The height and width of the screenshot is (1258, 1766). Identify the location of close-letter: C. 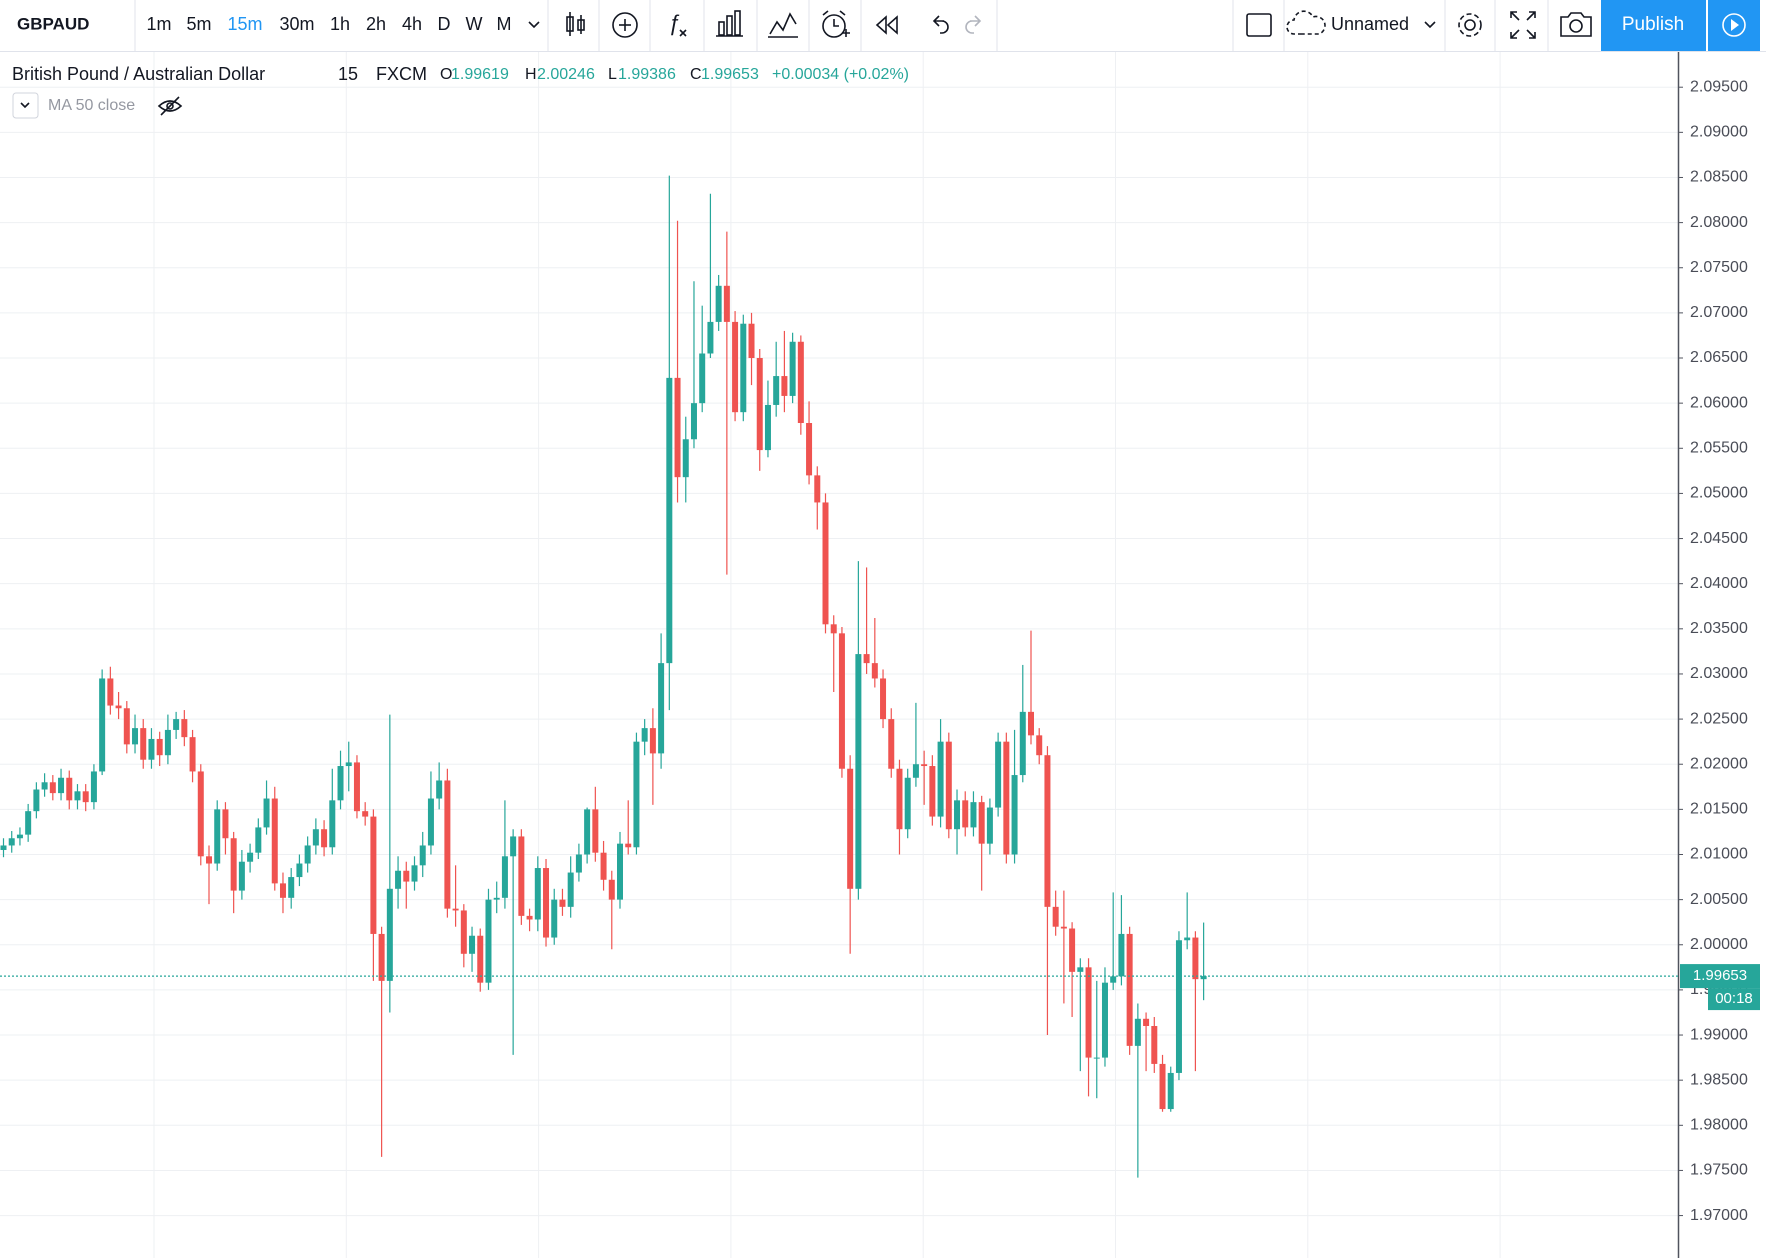
(696, 74).